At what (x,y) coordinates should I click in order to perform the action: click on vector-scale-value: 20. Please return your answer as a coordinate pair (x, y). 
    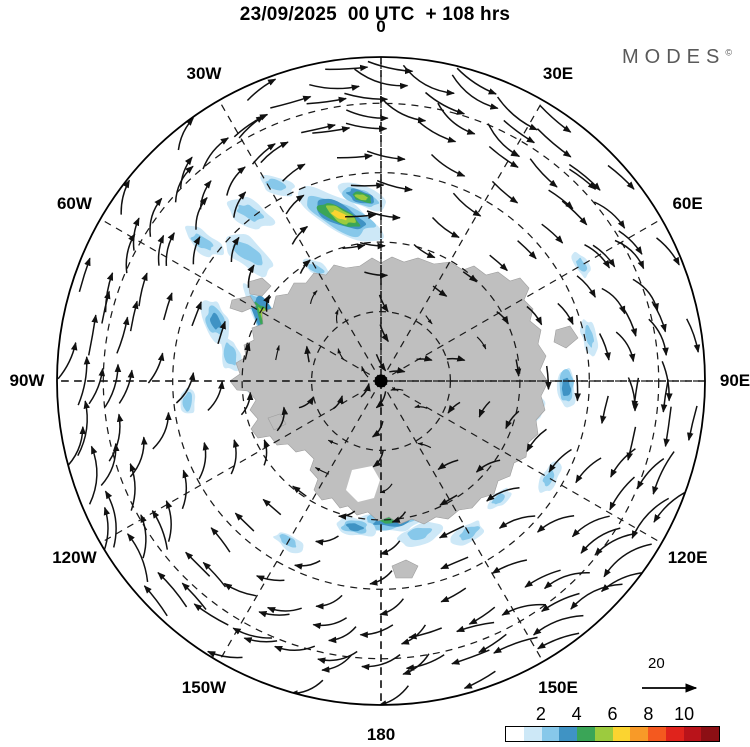
    Looking at the image, I should click on (656, 663).